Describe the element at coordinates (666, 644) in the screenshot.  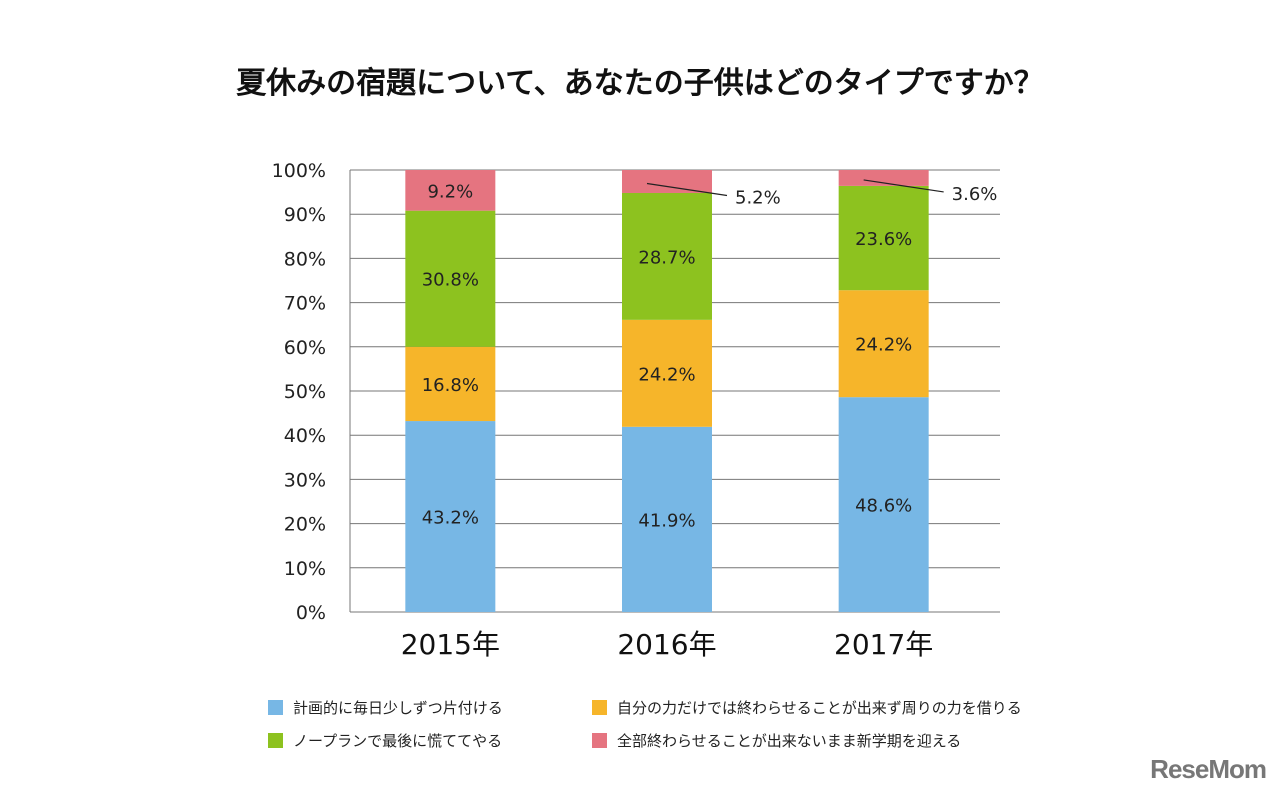
I see `x-tick-label: 2016年` at that location.